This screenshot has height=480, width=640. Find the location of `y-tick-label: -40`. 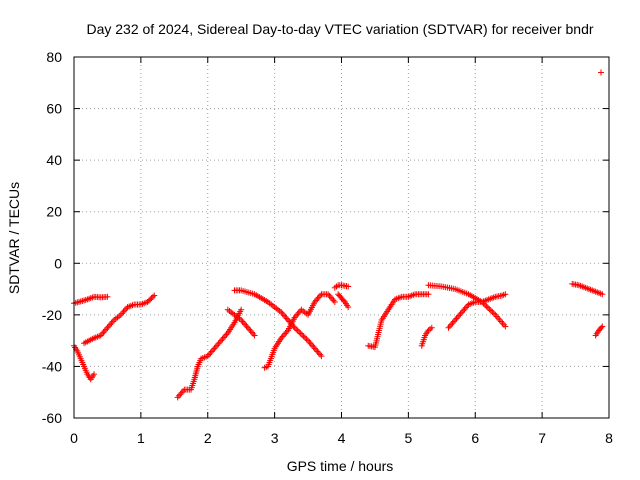

y-tick-label: -40 is located at coordinates (52, 366).